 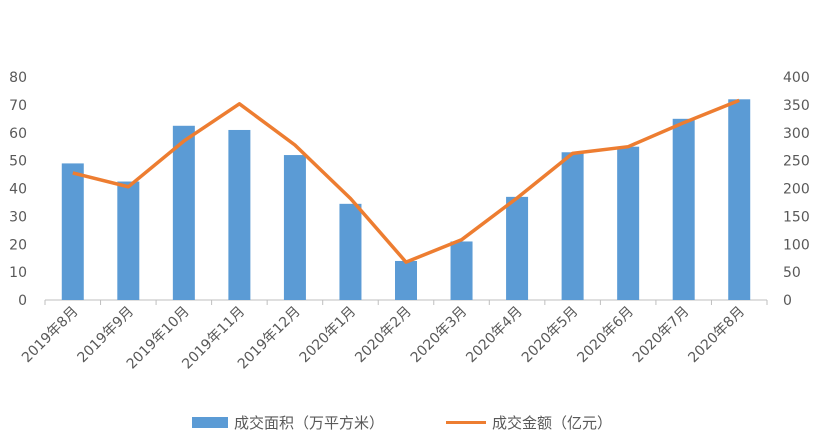 What do you see at coordinates (18, 106) in the screenshot?
I see `left-tick-label: 70` at bounding box center [18, 106].